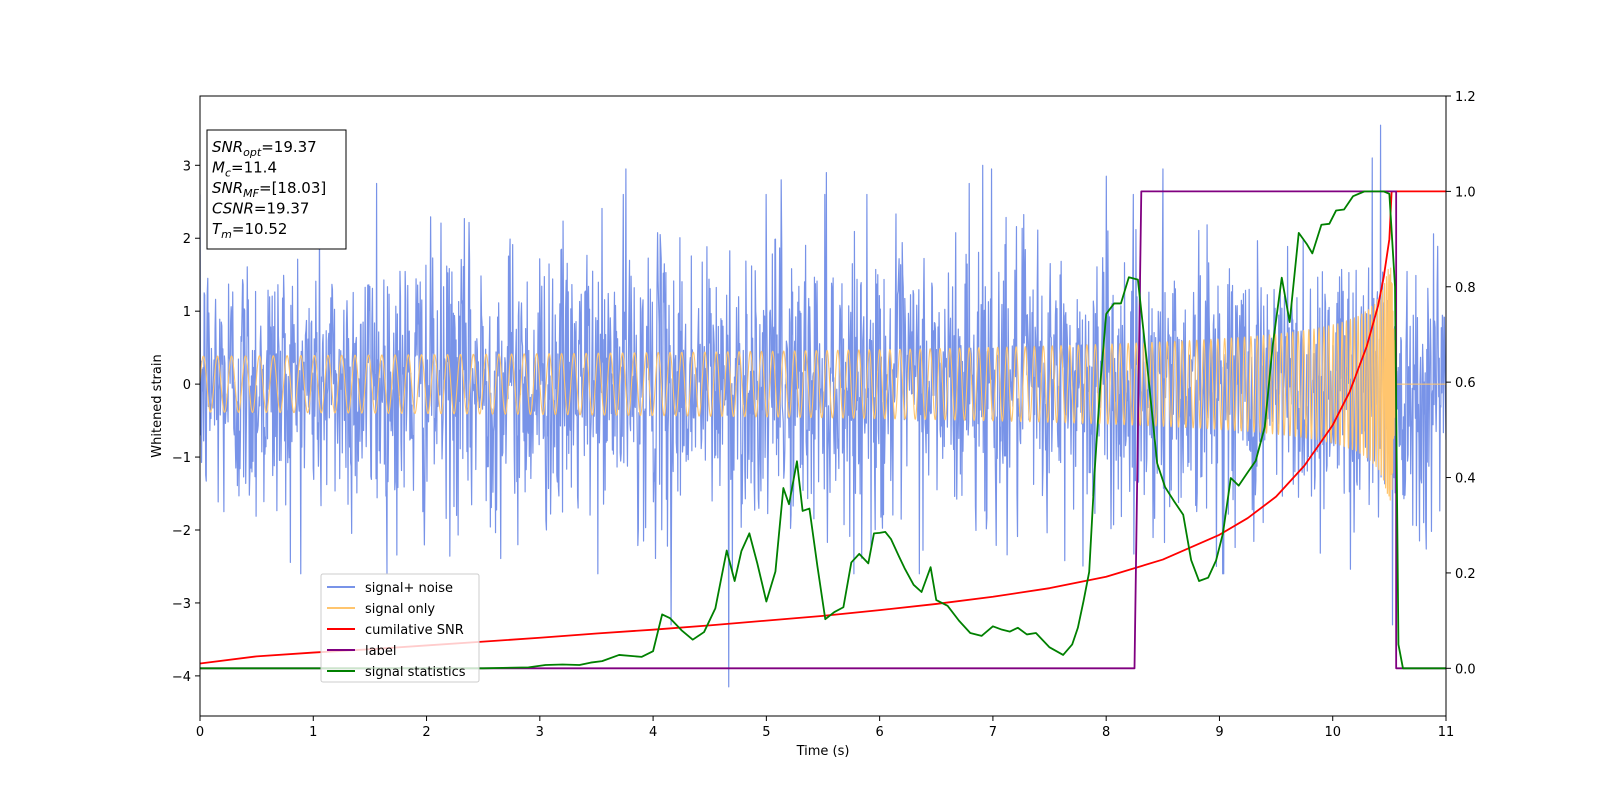 Image resolution: width=1600 pixels, height=800 pixels. What do you see at coordinates (540, 732) in the screenshot?
I see `x-tick-label: 3` at bounding box center [540, 732].